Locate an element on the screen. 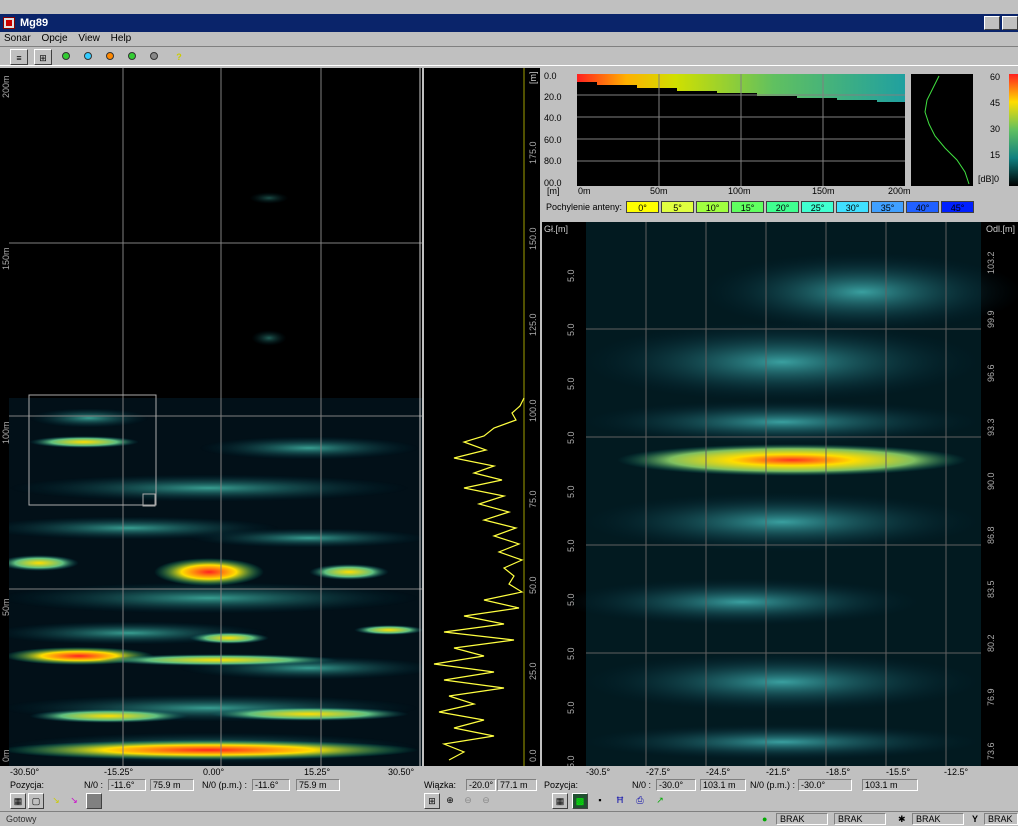  profile-tick: 0.0 is located at coordinates (533, 755).